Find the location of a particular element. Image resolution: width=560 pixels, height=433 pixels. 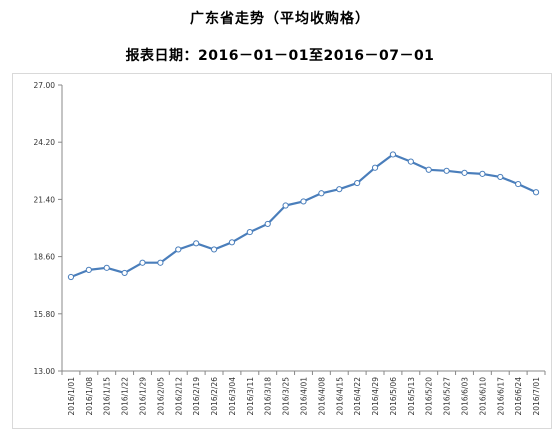

x-tick-label: 2016/4/15 is located at coordinates (339, 396).